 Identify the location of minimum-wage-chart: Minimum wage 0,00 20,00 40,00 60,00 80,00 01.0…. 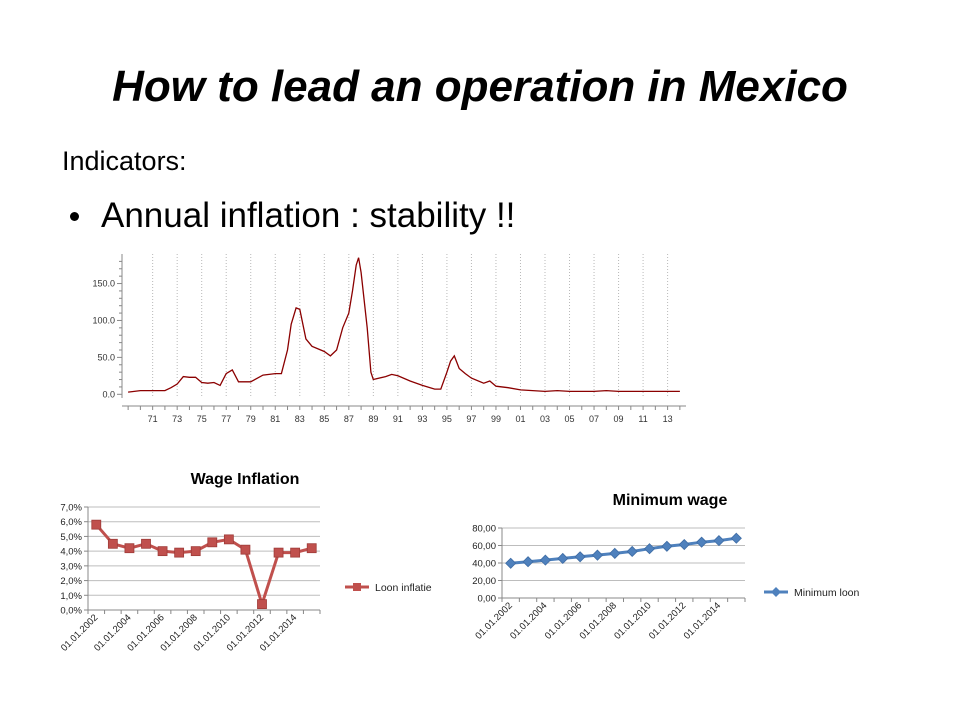
(666, 567).